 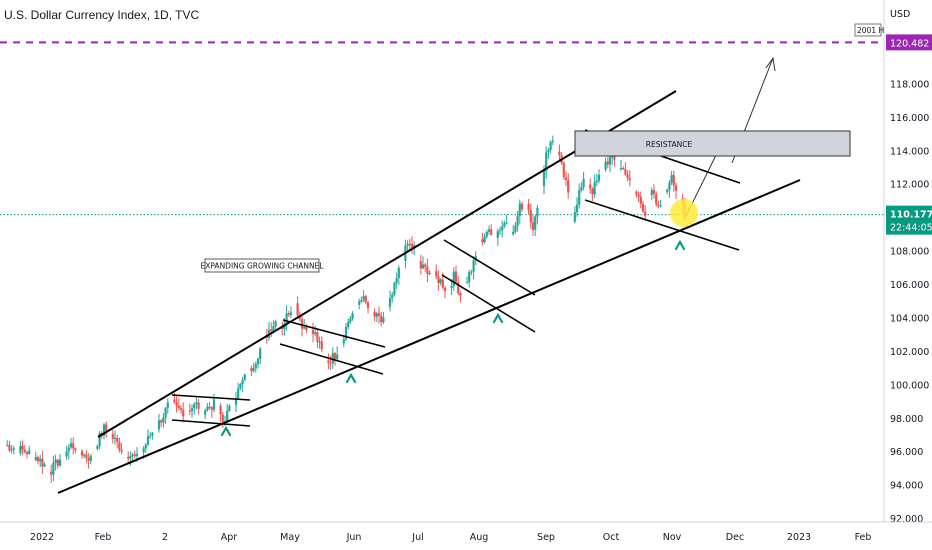 I want to click on time-tick-label: Apr, so click(x=229, y=537).